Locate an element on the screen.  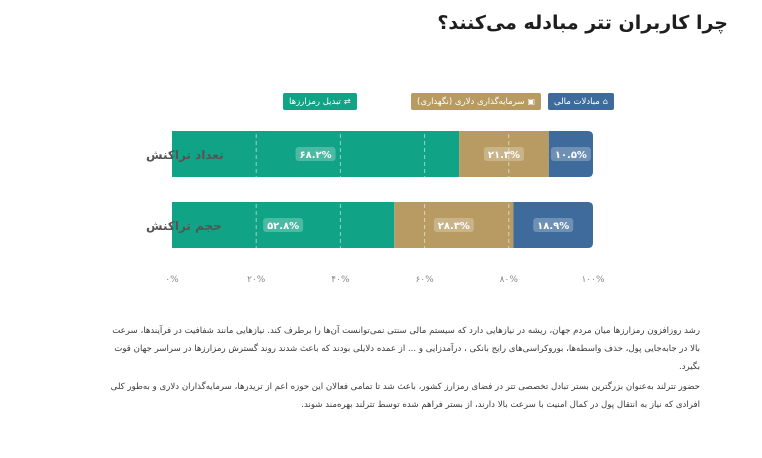
tick-label: ۲۰% is located at coordinates (256, 280).